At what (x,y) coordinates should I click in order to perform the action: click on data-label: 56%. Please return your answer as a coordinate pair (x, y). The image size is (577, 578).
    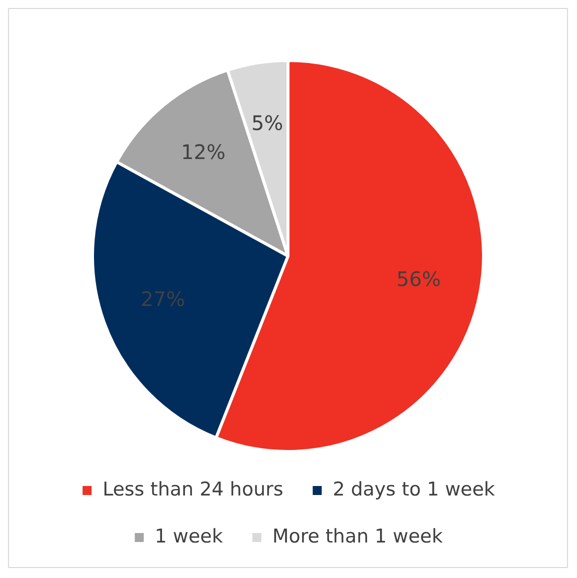
    Looking at the image, I should click on (418, 279).